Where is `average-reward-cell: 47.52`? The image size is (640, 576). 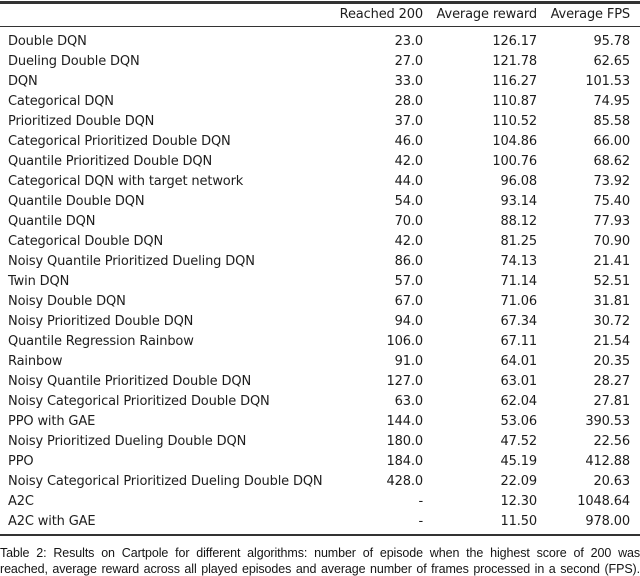
average-reward-cell: 47.52 is located at coordinates (519, 441).